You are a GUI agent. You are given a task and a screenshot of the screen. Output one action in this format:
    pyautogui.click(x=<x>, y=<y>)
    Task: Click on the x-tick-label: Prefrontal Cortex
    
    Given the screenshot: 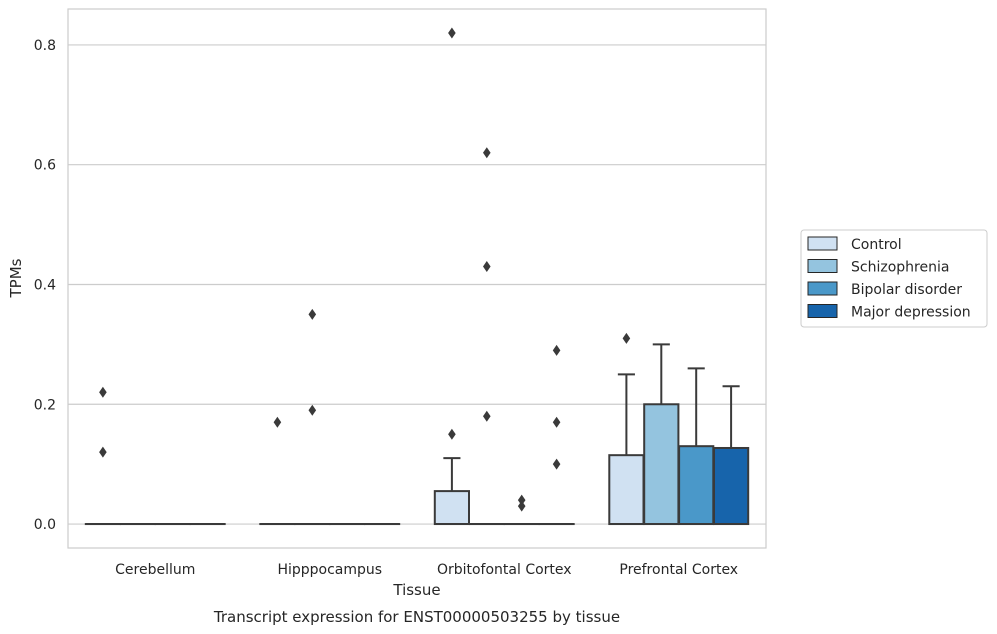 What is the action you would take?
    pyautogui.click(x=678, y=570)
    